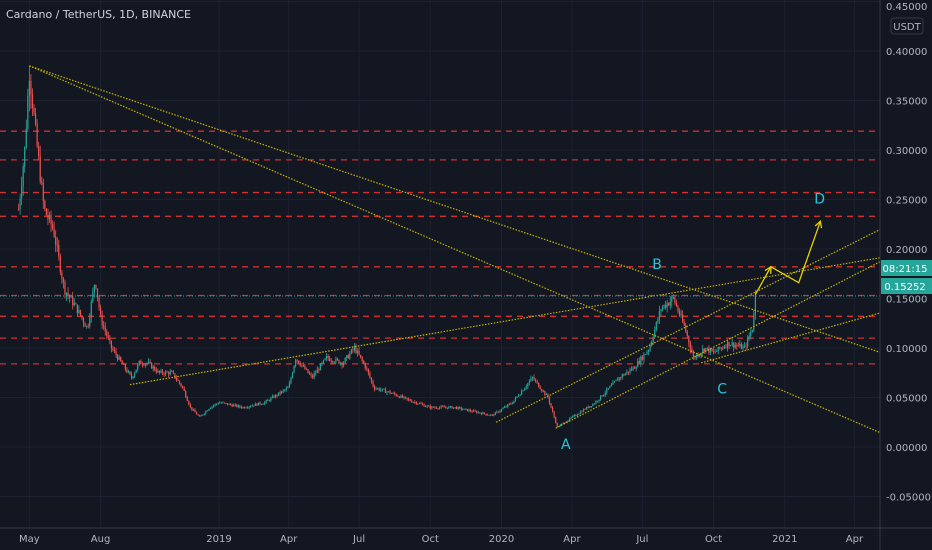  What do you see at coordinates (218, 539) in the screenshot?
I see `time-tick-label: 2019` at bounding box center [218, 539].